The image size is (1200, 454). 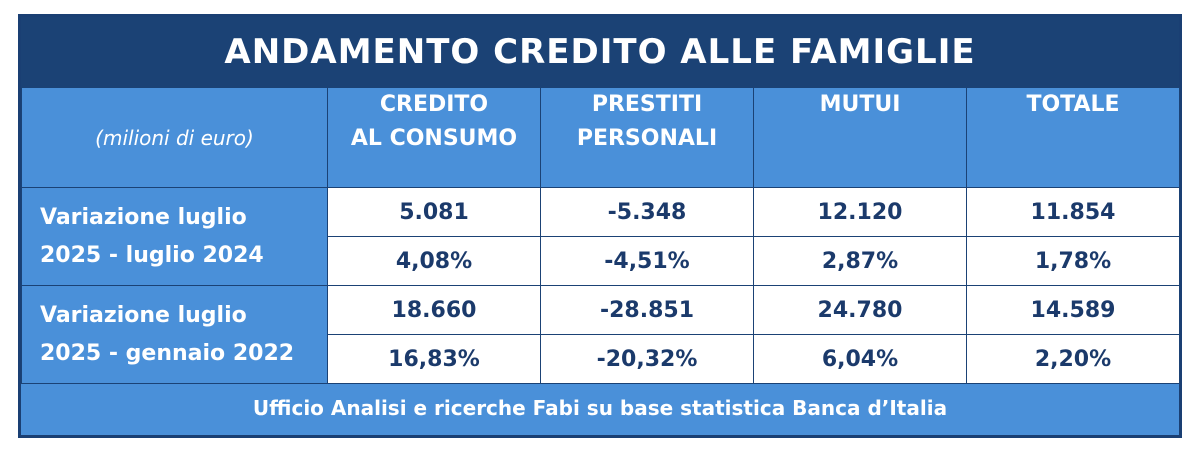 What do you see at coordinates (647, 310) in the screenshot?
I see `value-cell: -28.851` at bounding box center [647, 310].